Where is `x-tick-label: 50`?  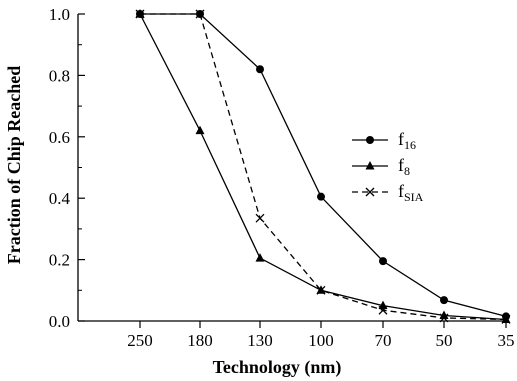 x-tick-label: 50 is located at coordinates (444, 340).